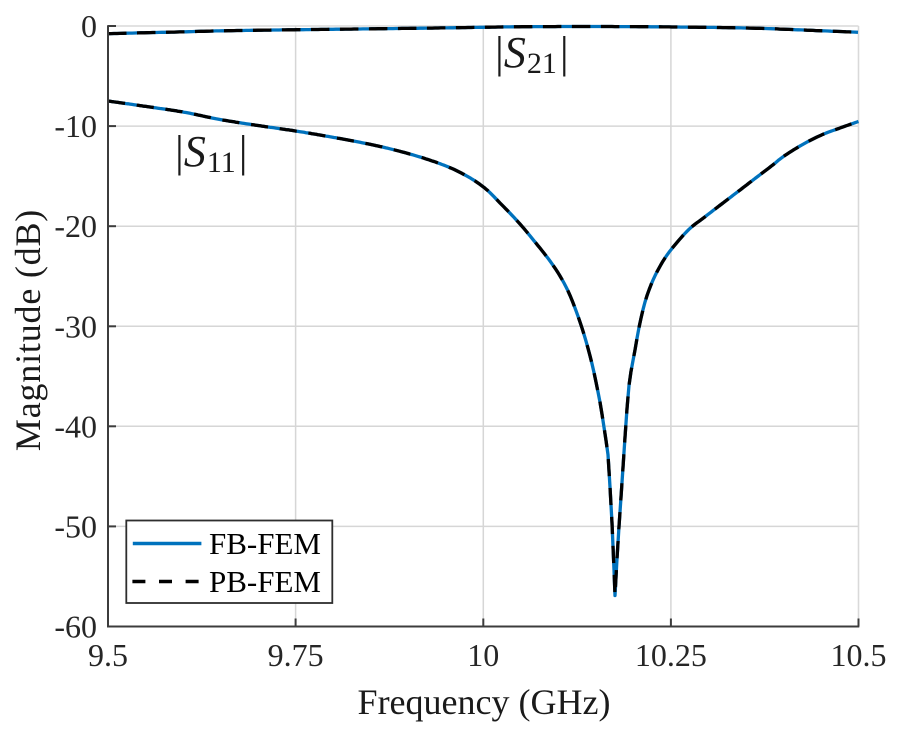 This screenshot has height=731, width=900. I want to click on svg-text: |S21|, so click(532, 54).